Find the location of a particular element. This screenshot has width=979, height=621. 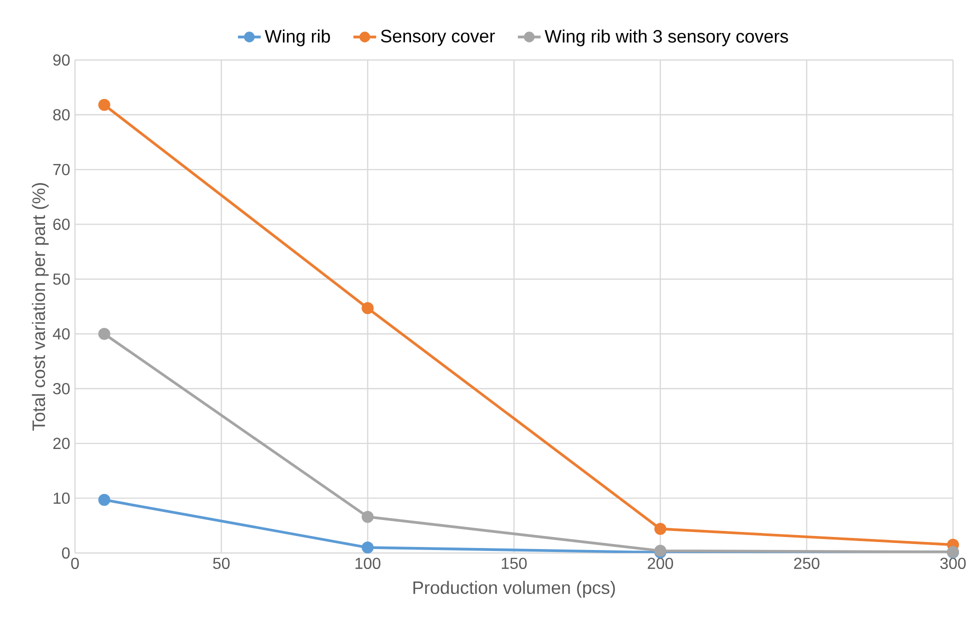

x-axis-title: Production volumen (pcs) is located at coordinates (514, 589).